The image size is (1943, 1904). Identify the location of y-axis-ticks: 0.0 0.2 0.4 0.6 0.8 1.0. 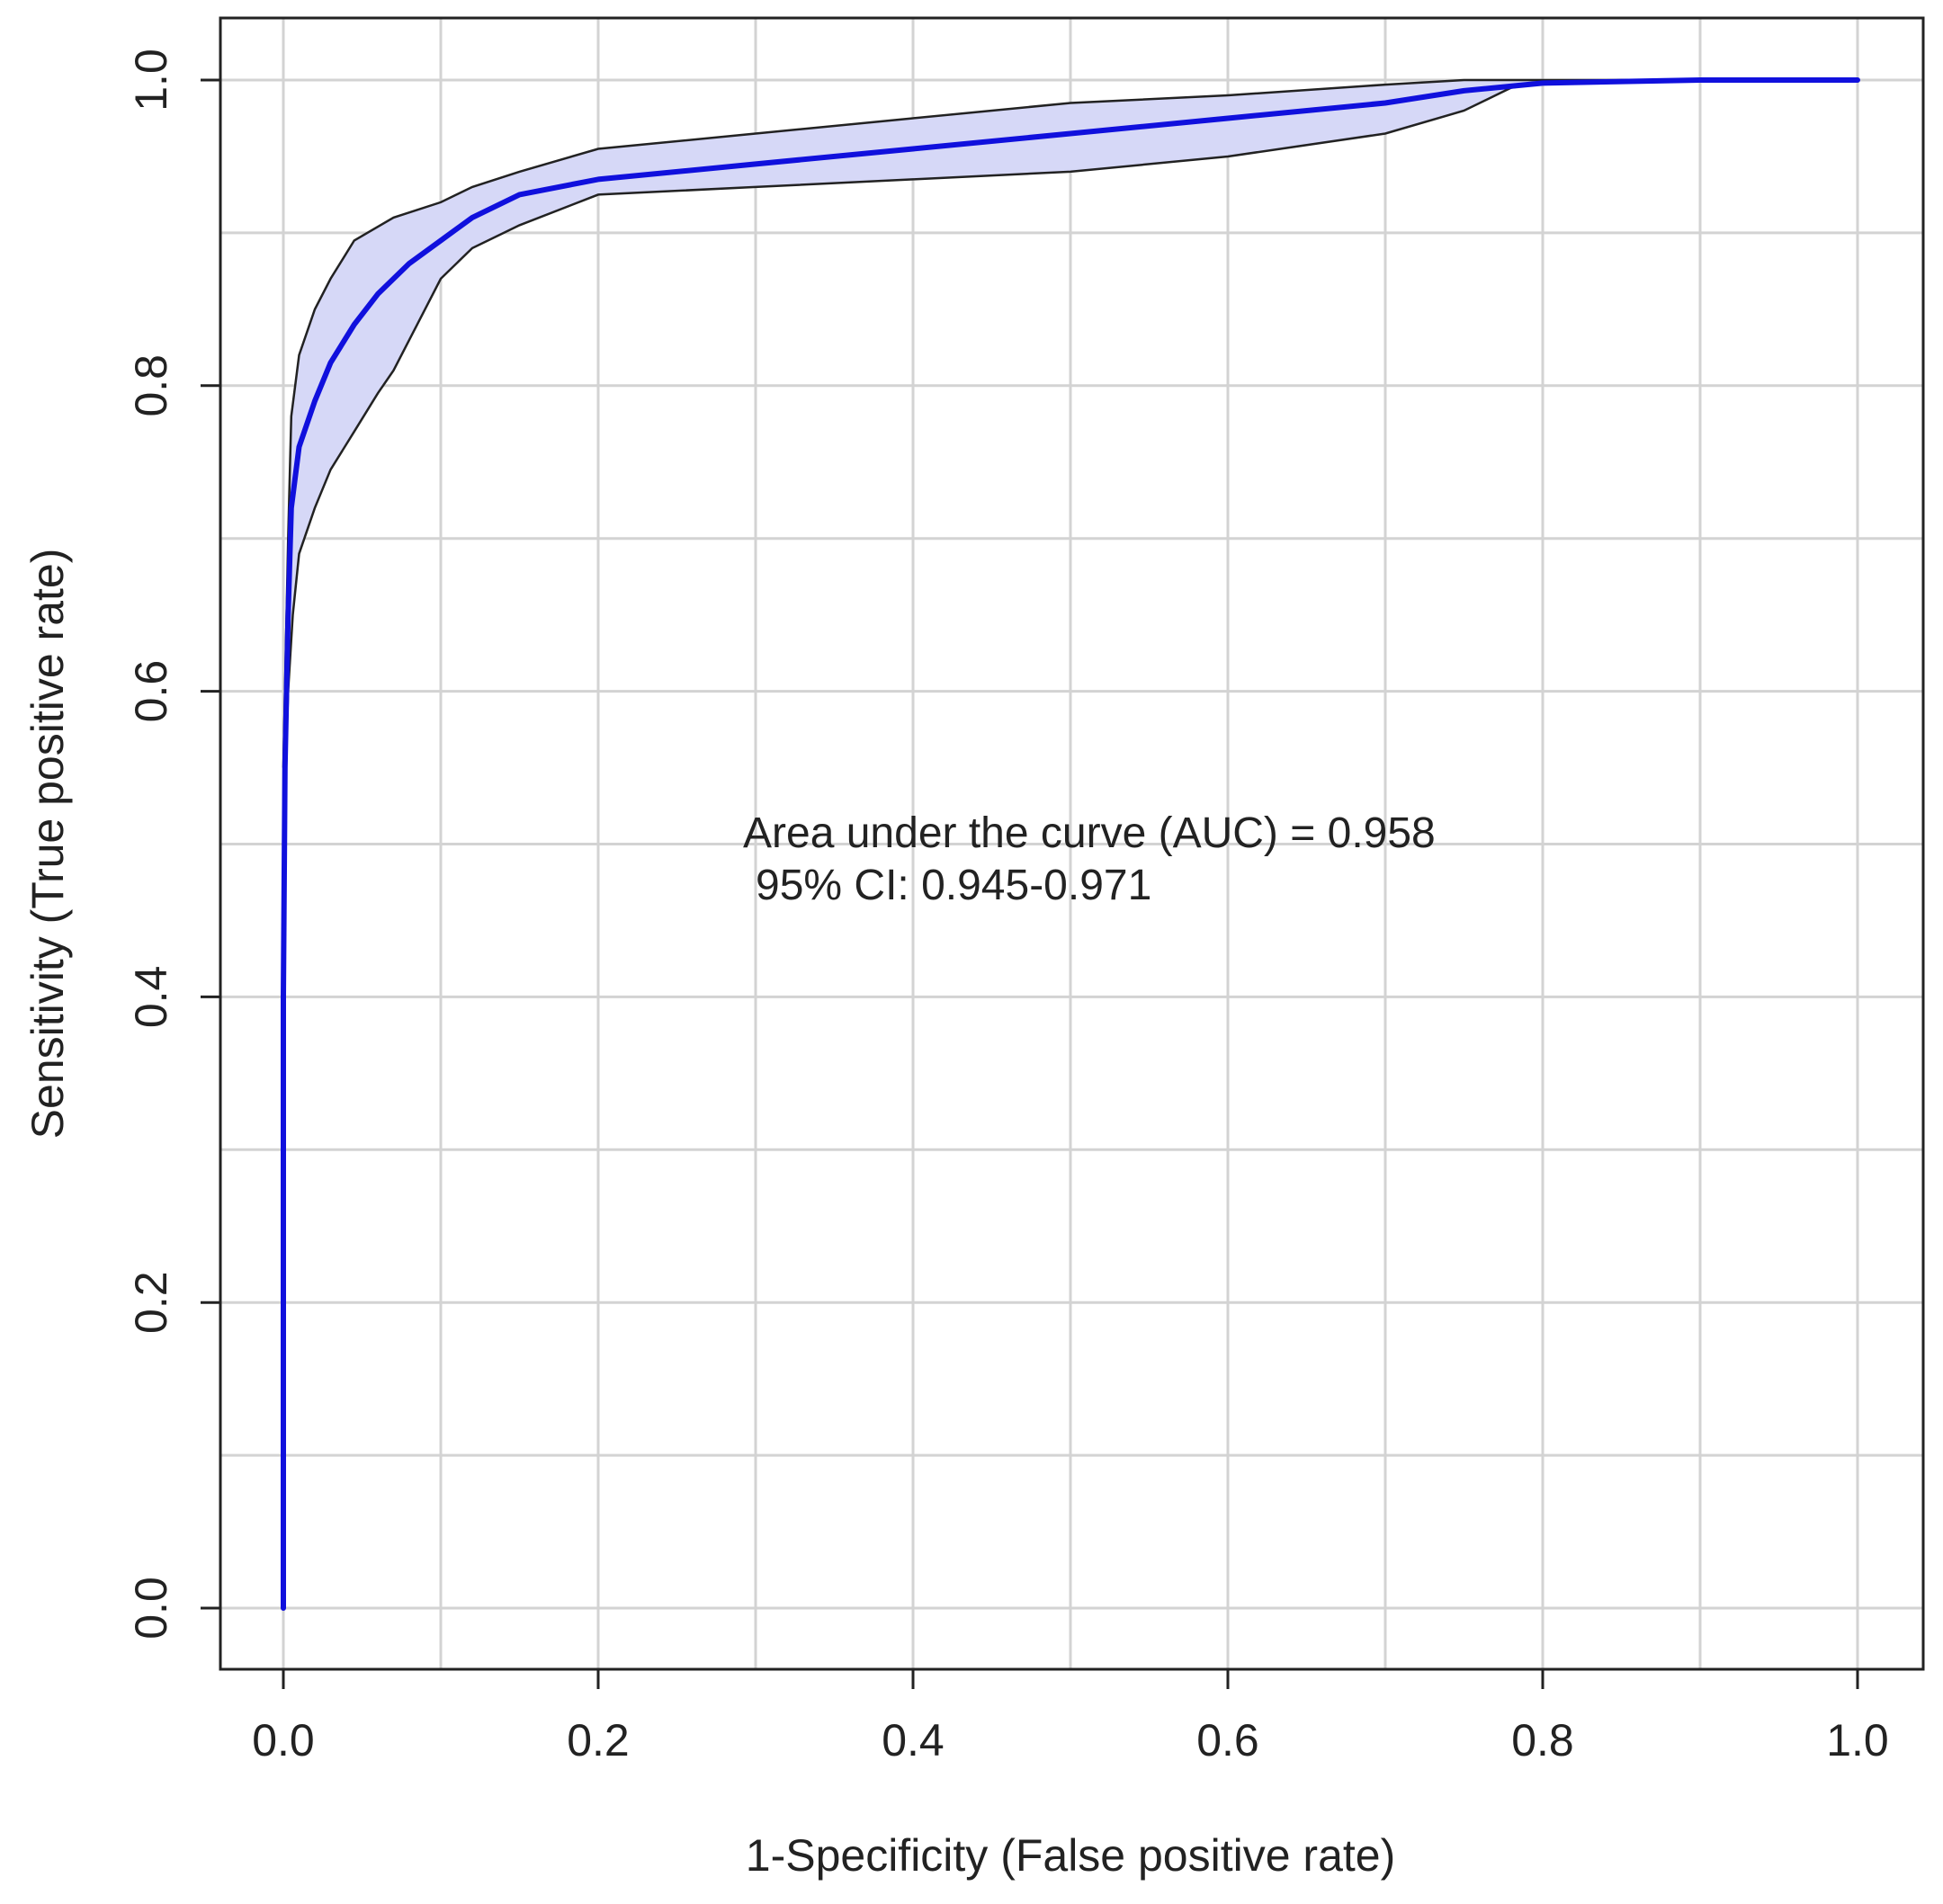
(173, 844).